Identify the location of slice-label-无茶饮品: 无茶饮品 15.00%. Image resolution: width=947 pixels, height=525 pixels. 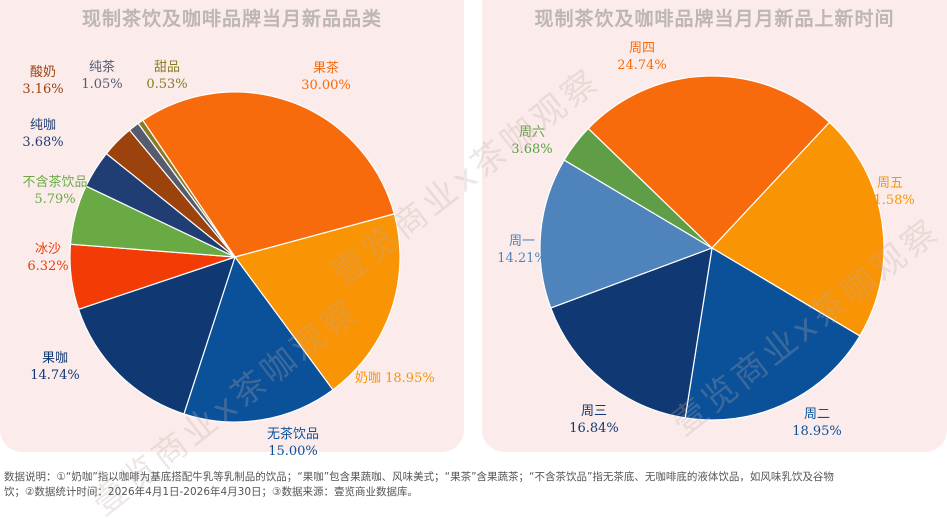
(293, 442).